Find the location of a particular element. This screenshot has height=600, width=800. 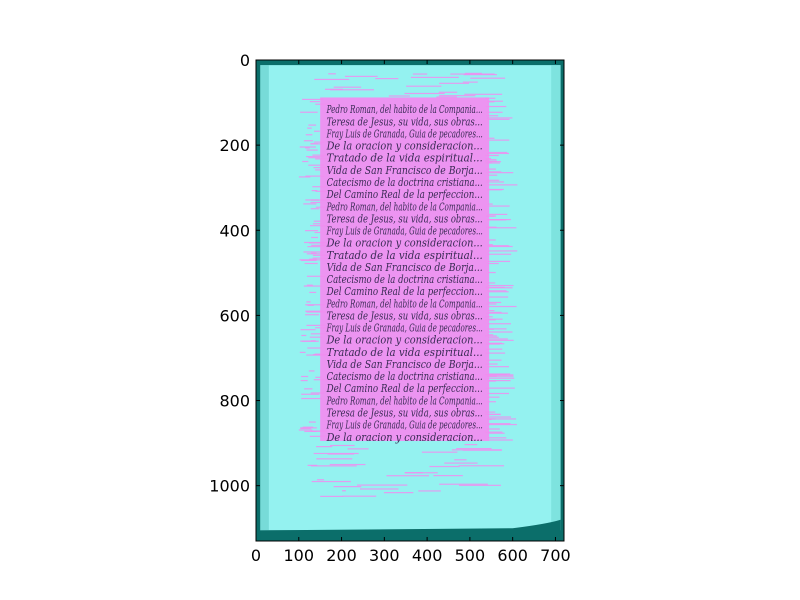

x-tick-label: 500 is located at coordinates (470, 555).